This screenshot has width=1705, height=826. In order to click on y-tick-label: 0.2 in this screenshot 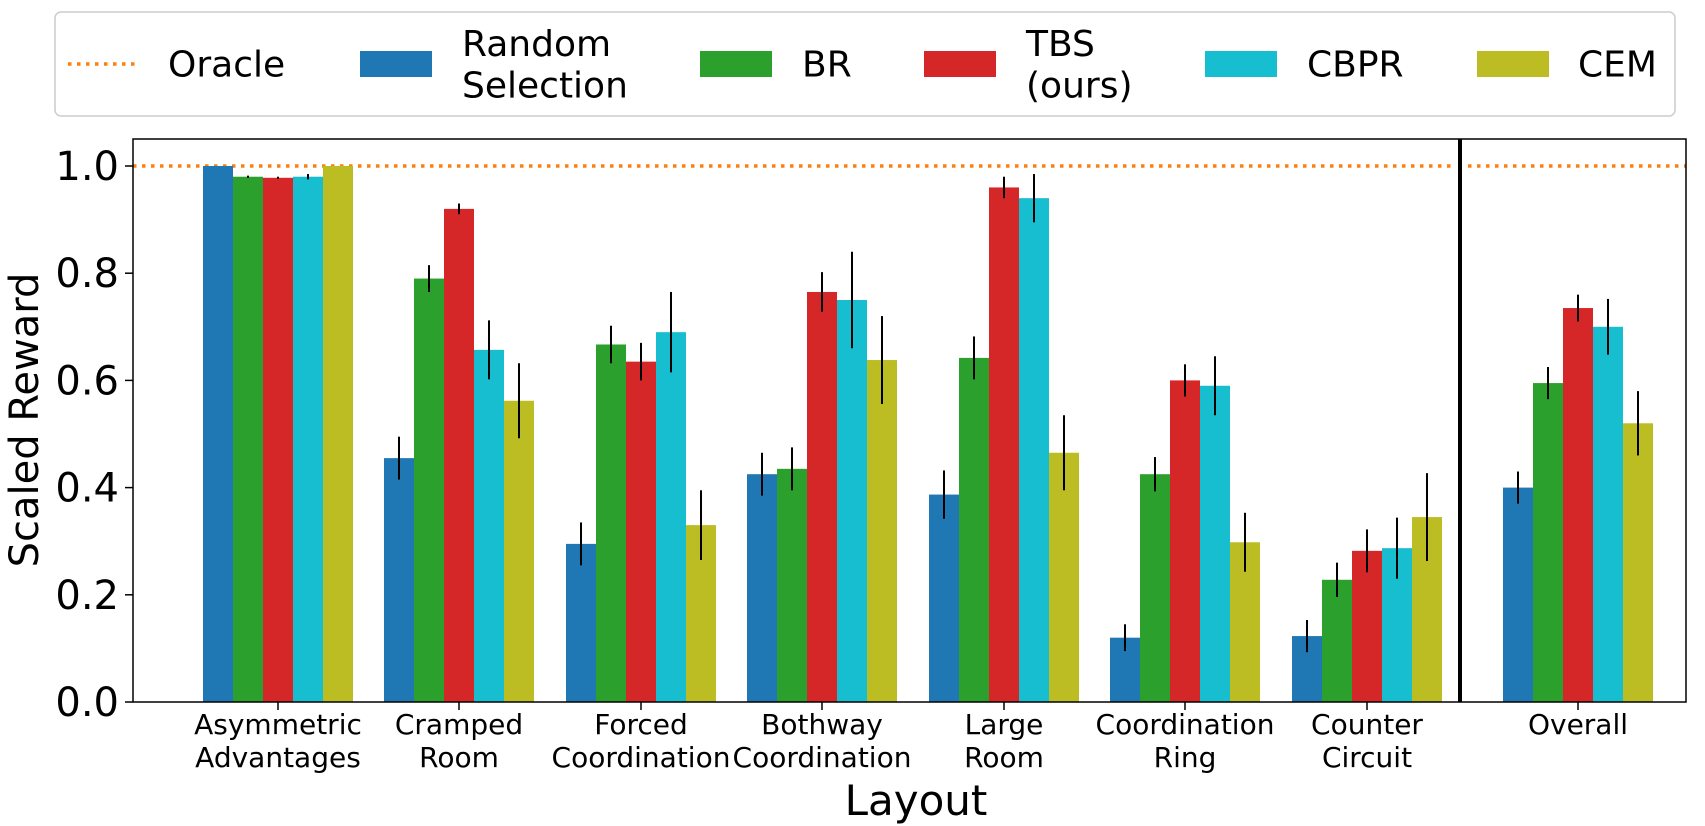, I will do `click(87, 596)`.